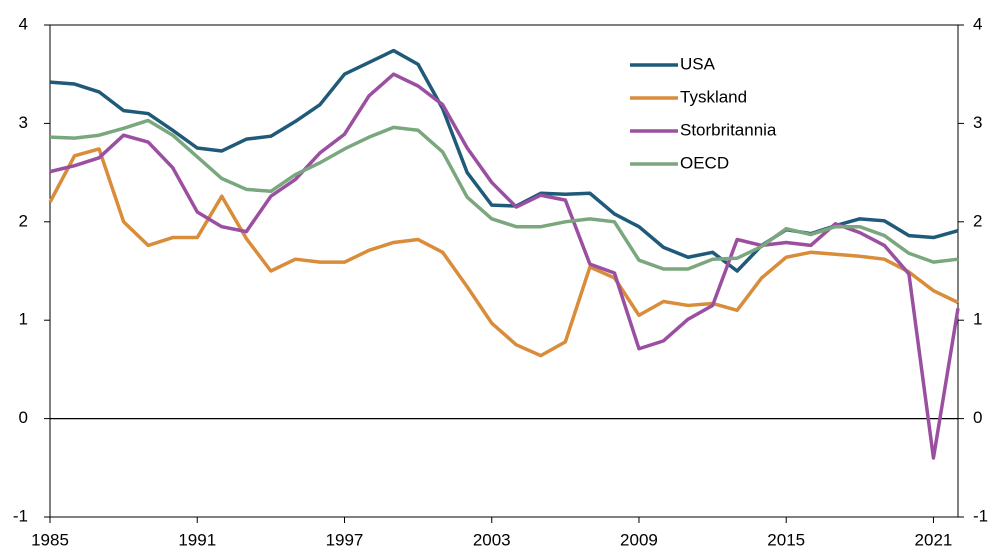  Describe the element at coordinates (197, 539) in the screenshot. I see `x-tick-label: 1991` at that location.